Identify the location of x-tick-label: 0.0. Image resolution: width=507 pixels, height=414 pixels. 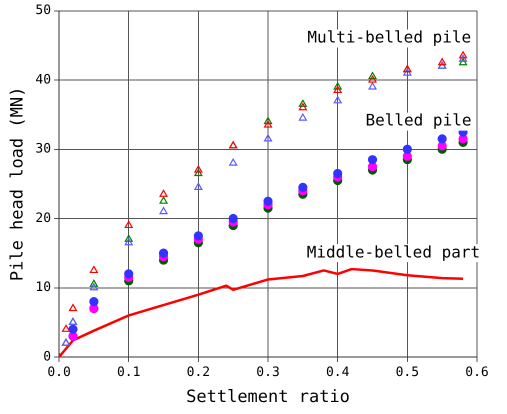
(59, 372).